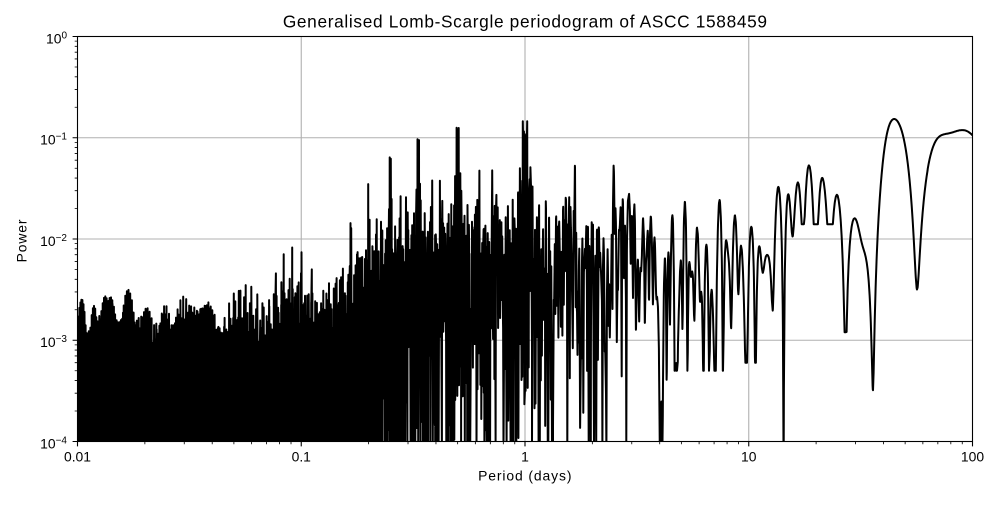  What do you see at coordinates (22, 241) in the screenshot?
I see `svg-text: Power` at bounding box center [22, 241].